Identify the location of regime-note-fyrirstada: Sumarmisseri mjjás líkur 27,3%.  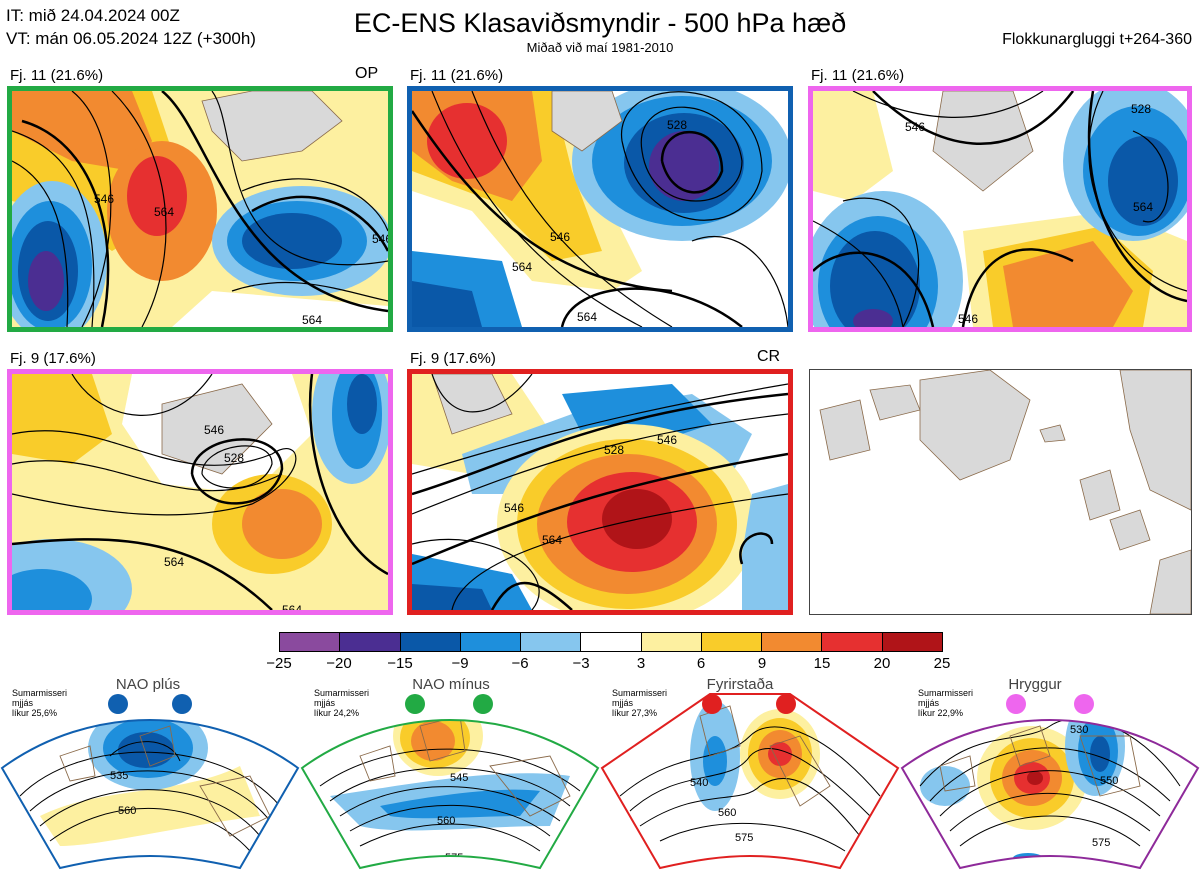
(640, 703).